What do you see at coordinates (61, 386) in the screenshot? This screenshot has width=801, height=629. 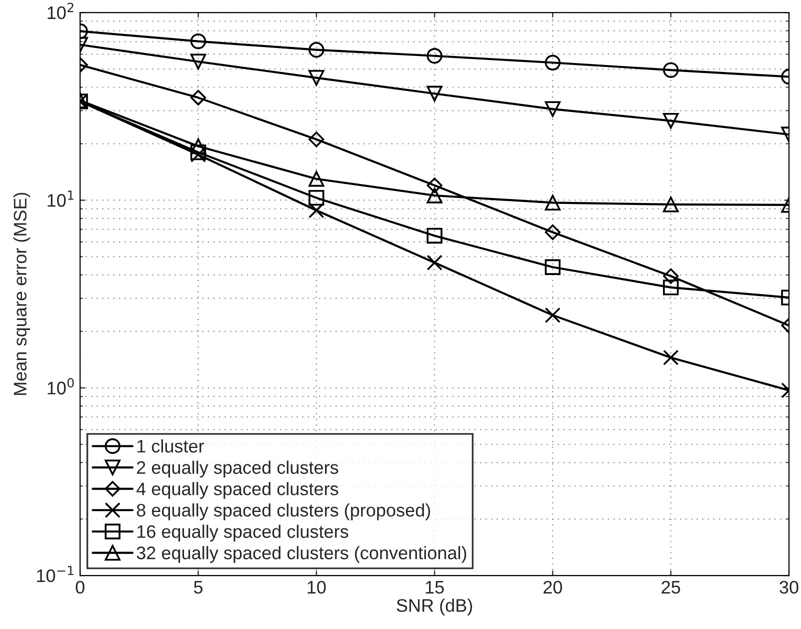 I see `y-tick-label: 10$^{0}$` at bounding box center [61, 386].